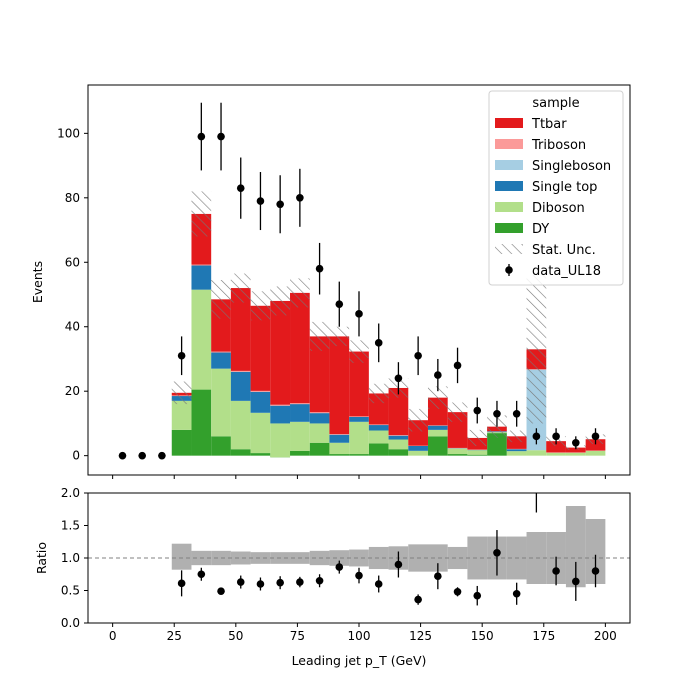 The height and width of the screenshot is (700, 700). I want to click on y-tick-label: 0.5, so click(70, 591).